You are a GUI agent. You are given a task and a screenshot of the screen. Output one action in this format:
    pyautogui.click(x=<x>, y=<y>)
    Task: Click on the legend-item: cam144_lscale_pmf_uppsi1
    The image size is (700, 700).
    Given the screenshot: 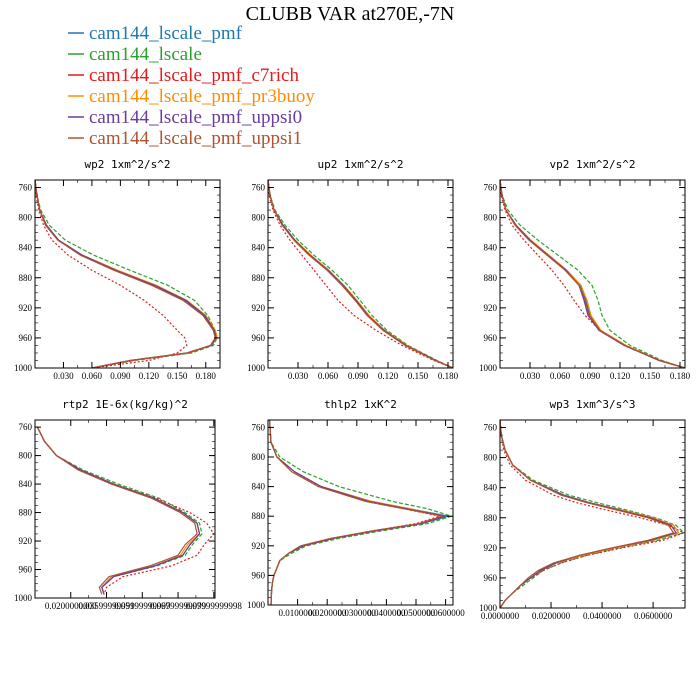 What is the action you would take?
    pyautogui.click(x=185, y=138)
    